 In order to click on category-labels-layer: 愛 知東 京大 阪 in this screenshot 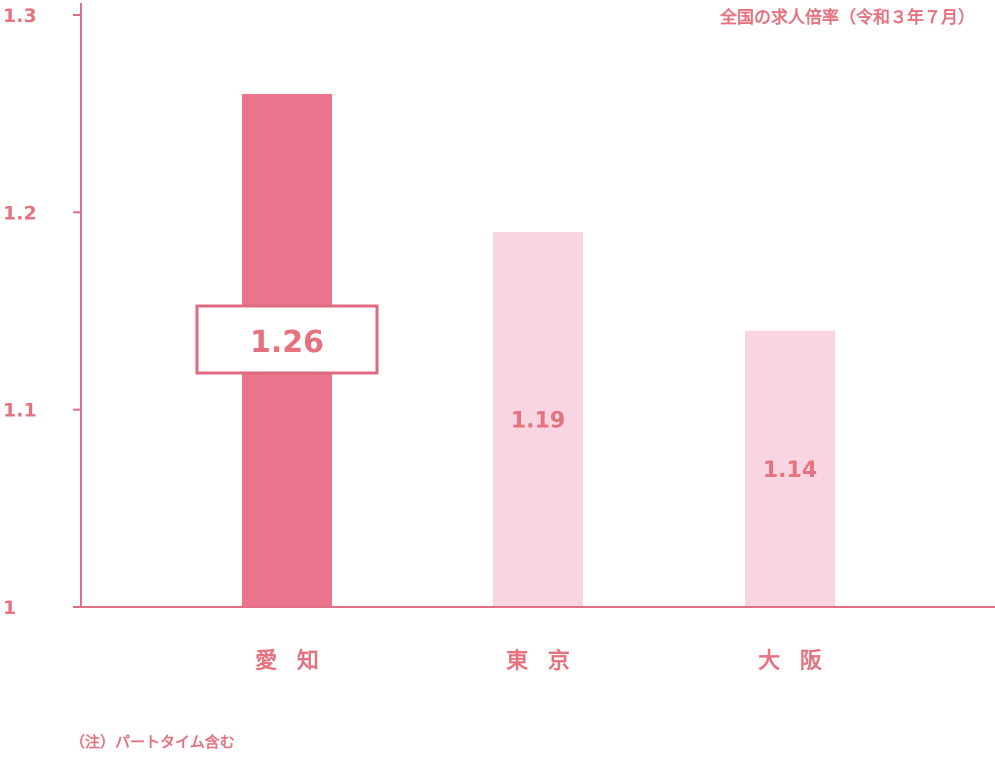, I will do `click(541, 661)`.